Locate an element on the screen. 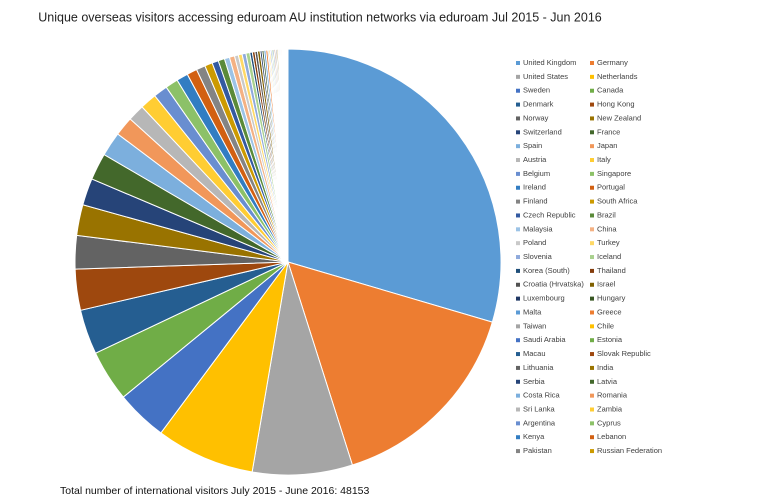  legend-label: Lithuania is located at coordinates (538, 367).